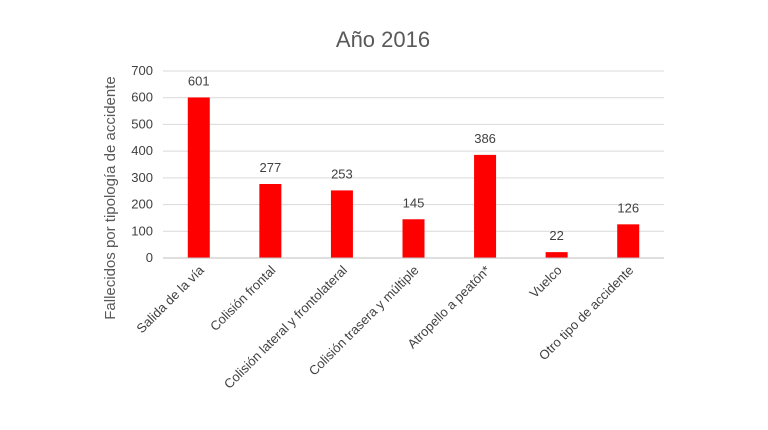  What do you see at coordinates (285, 326) in the screenshot?
I see `category-label: Colisión lateral y frontolateral` at bounding box center [285, 326].